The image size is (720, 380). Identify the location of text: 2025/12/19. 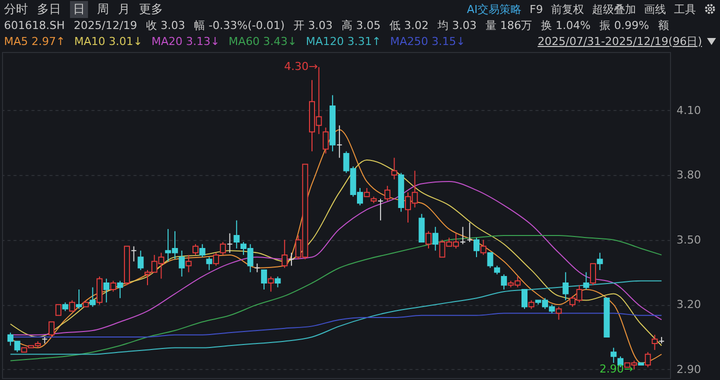
(106, 25).